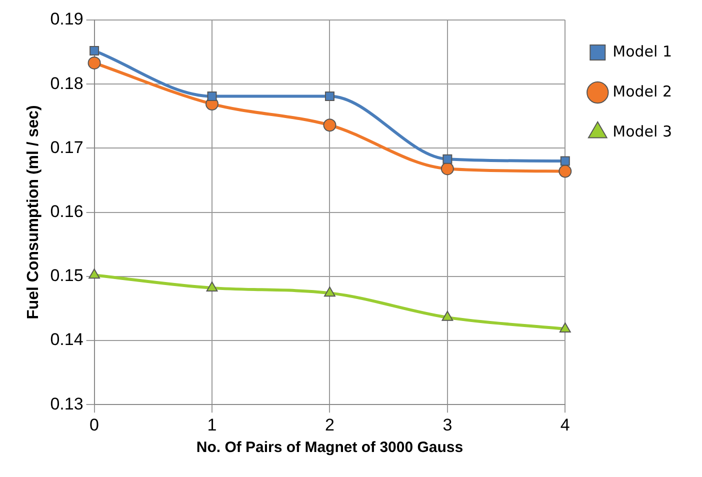 The image size is (702, 477). What do you see at coordinates (330, 447) in the screenshot?
I see `x-axis-title: No. Of Pairs of Magnet of 3000 Gauss` at bounding box center [330, 447].